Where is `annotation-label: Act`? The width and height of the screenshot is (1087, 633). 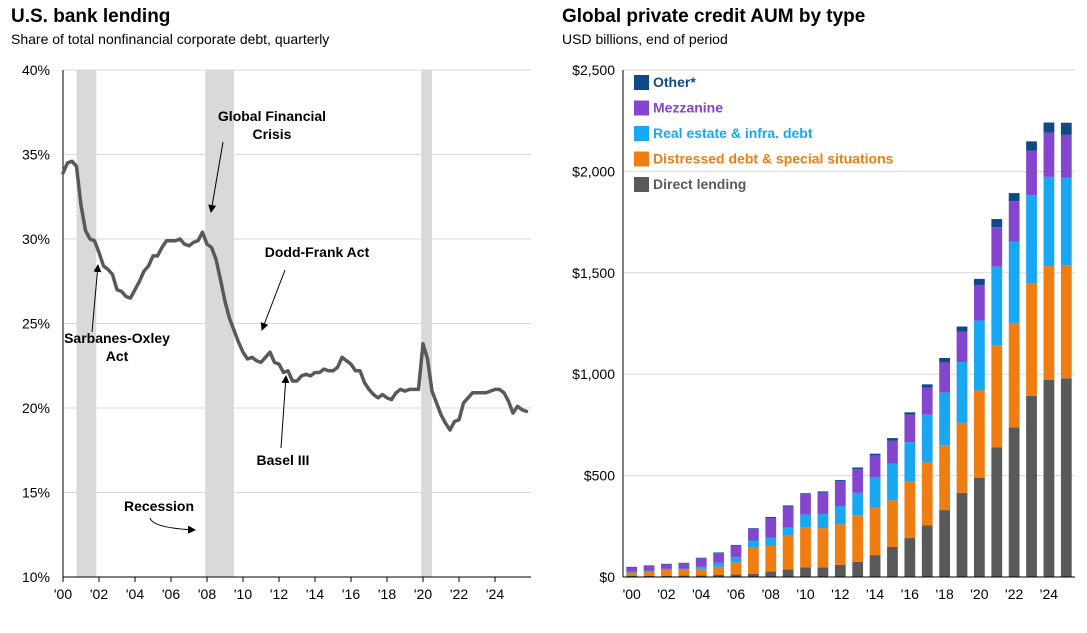
annotation-label: Act is located at coordinates (117, 356).